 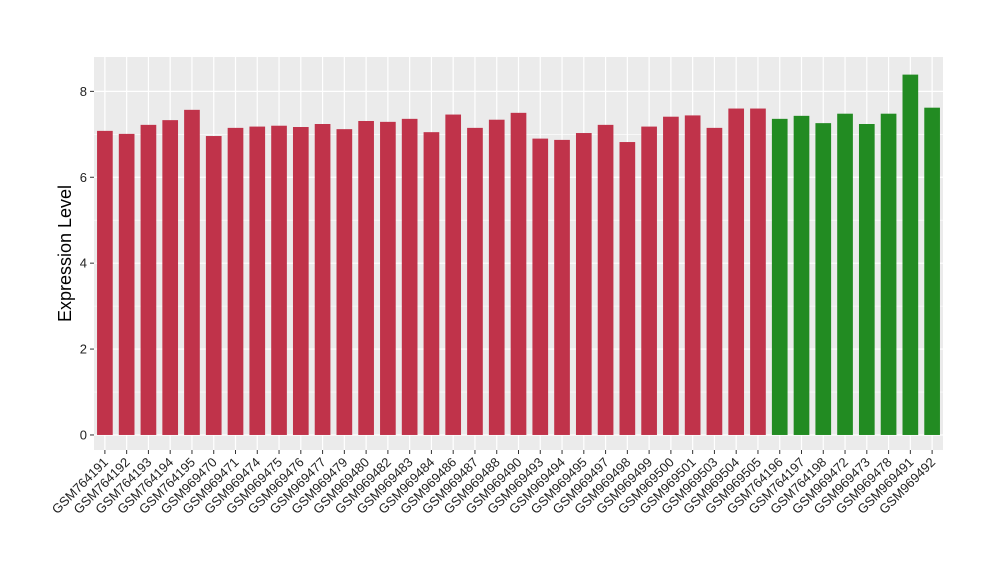 I want to click on y-axis: 0 2 4 6 8, so click(x=87, y=263).